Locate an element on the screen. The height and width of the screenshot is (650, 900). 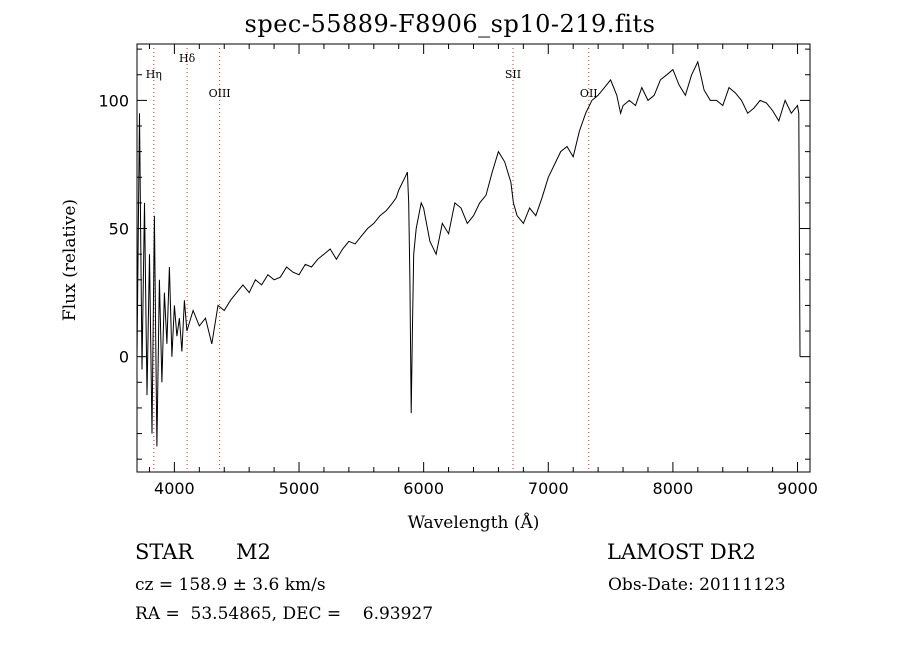
y-tick-label: 50 is located at coordinates (119, 229).